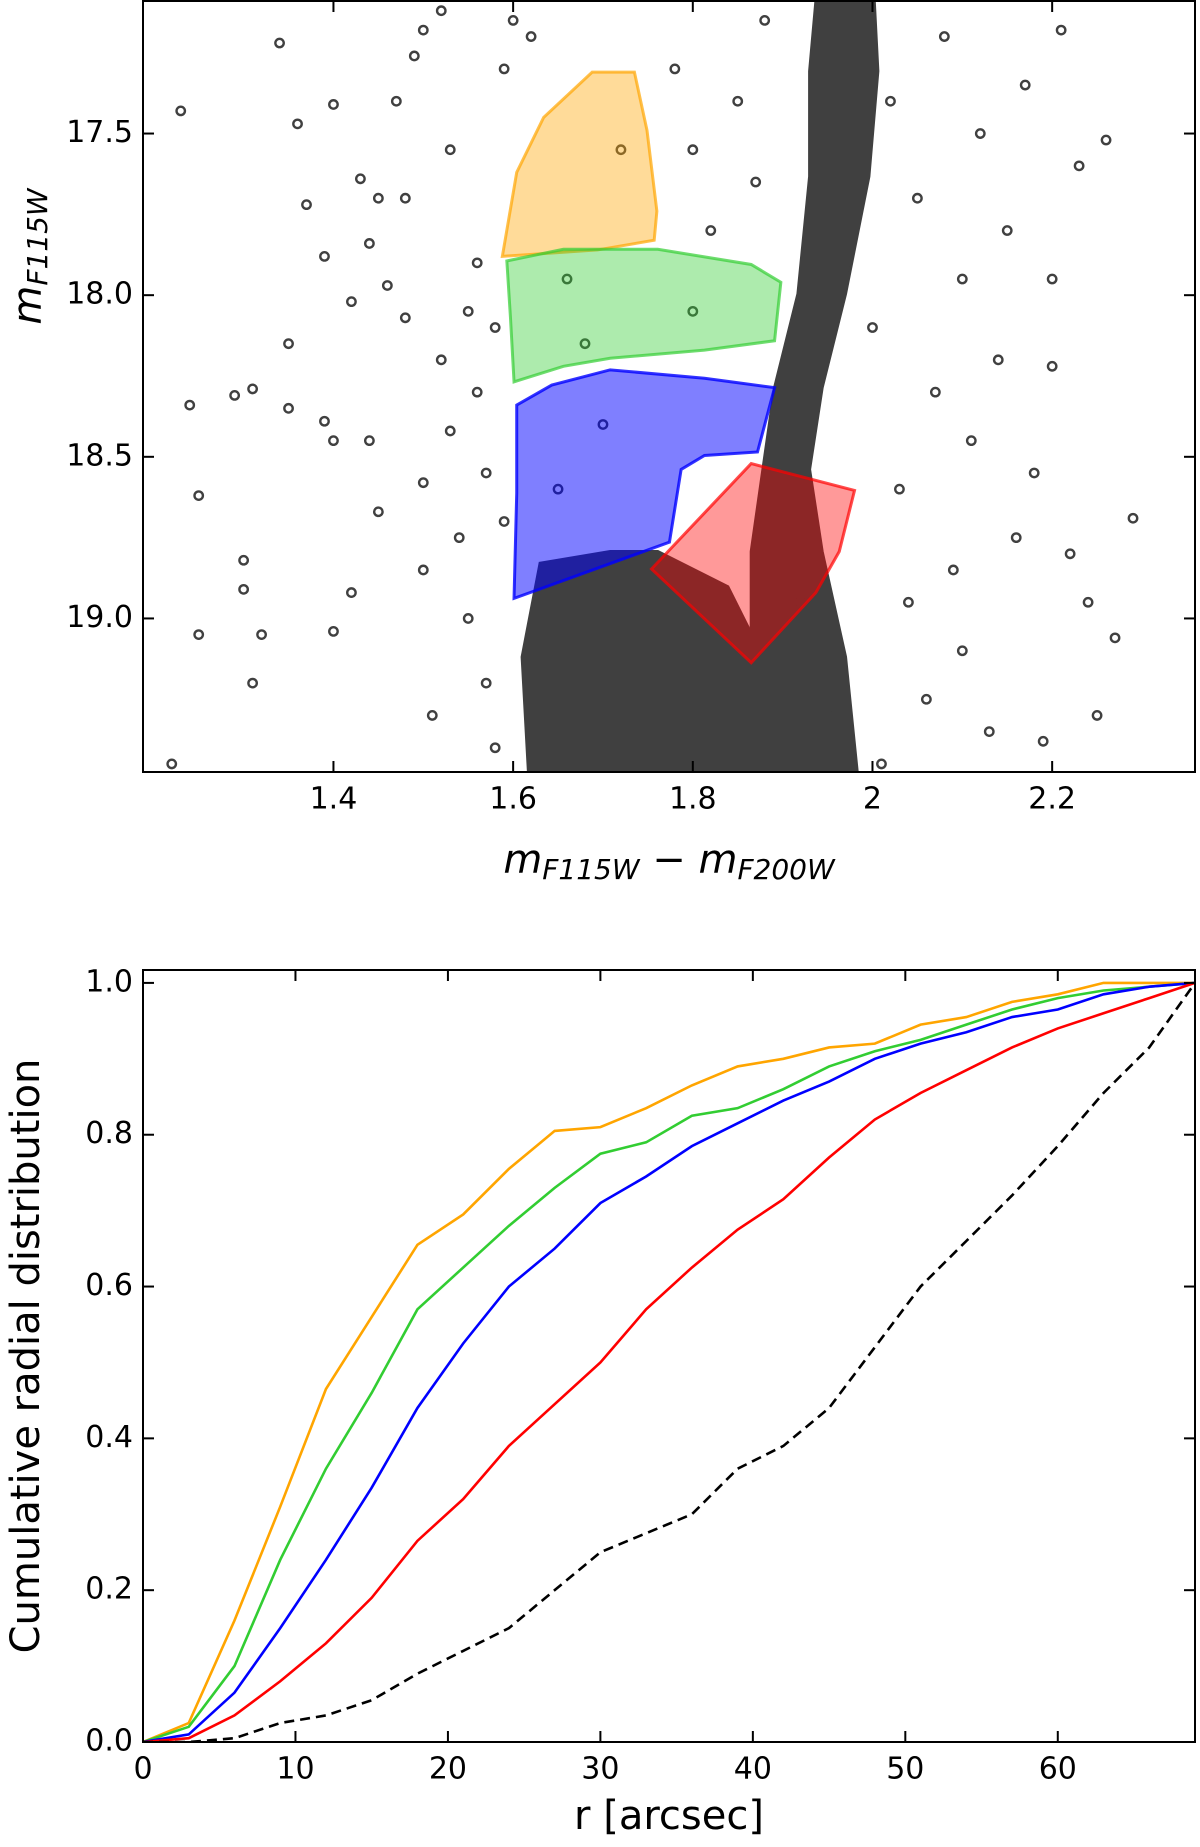 The width and height of the screenshot is (1200, 1847). Describe the element at coordinates (109, 981) in the screenshot. I see `y-tick-label: 1.0` at that location.